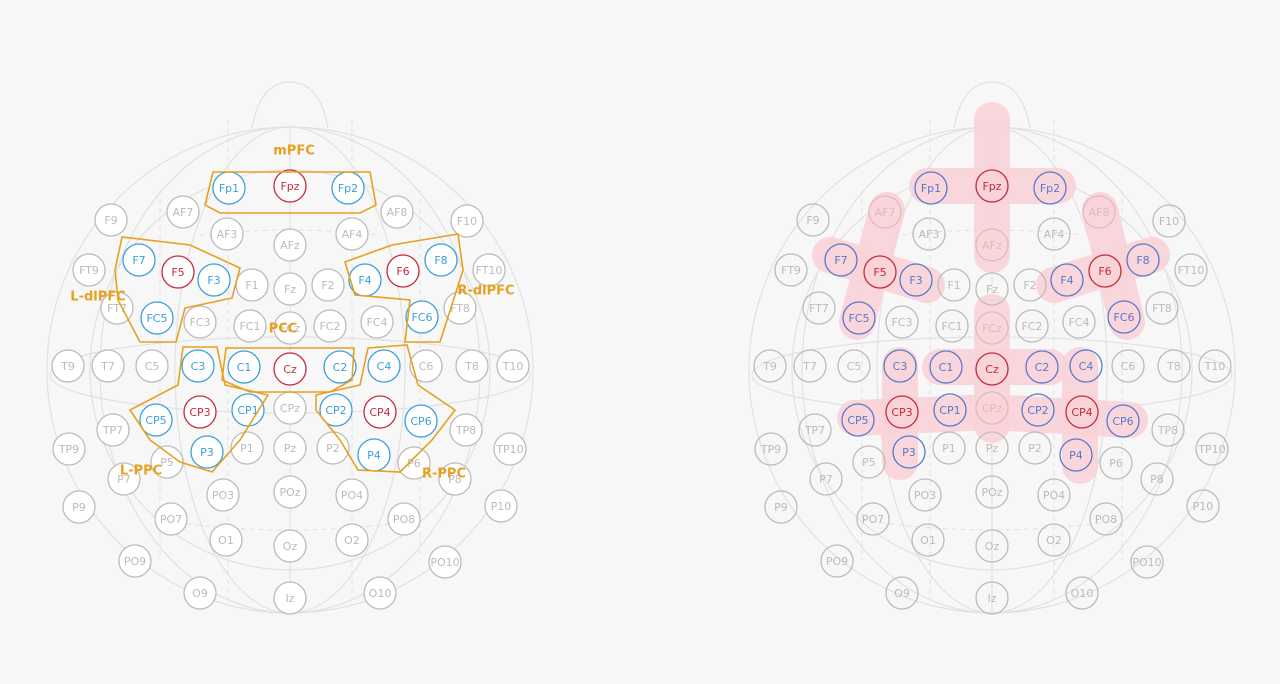  Describe the element at coordinates (1076, 455) in the screenshot. I see `electrode-label: P4` at that location.